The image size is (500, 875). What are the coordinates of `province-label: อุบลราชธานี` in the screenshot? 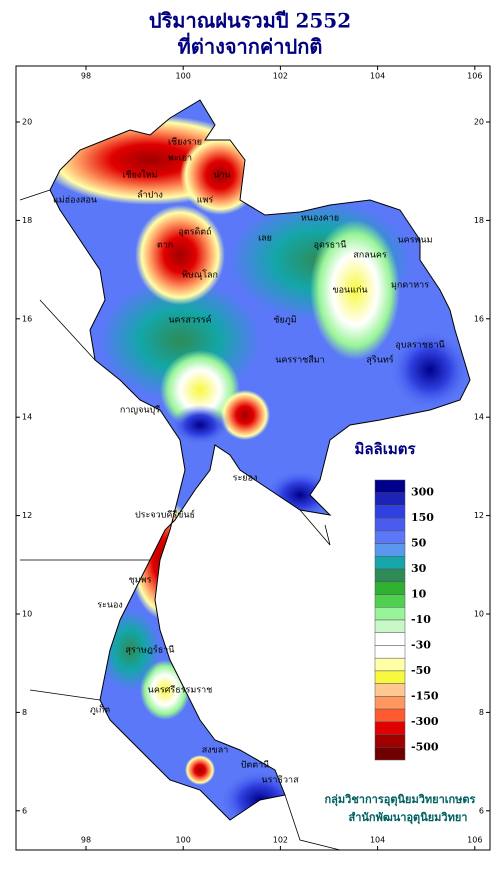 It's located at (419, 345).